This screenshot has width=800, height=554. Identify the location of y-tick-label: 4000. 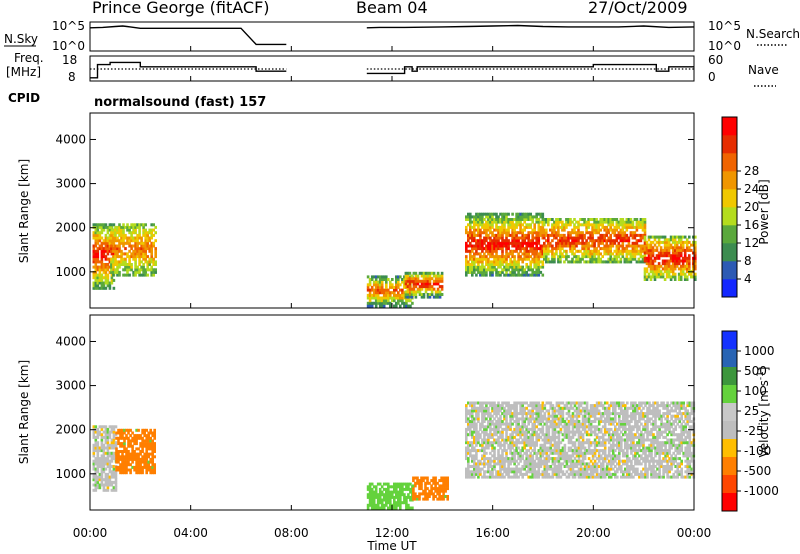
(70, 139).